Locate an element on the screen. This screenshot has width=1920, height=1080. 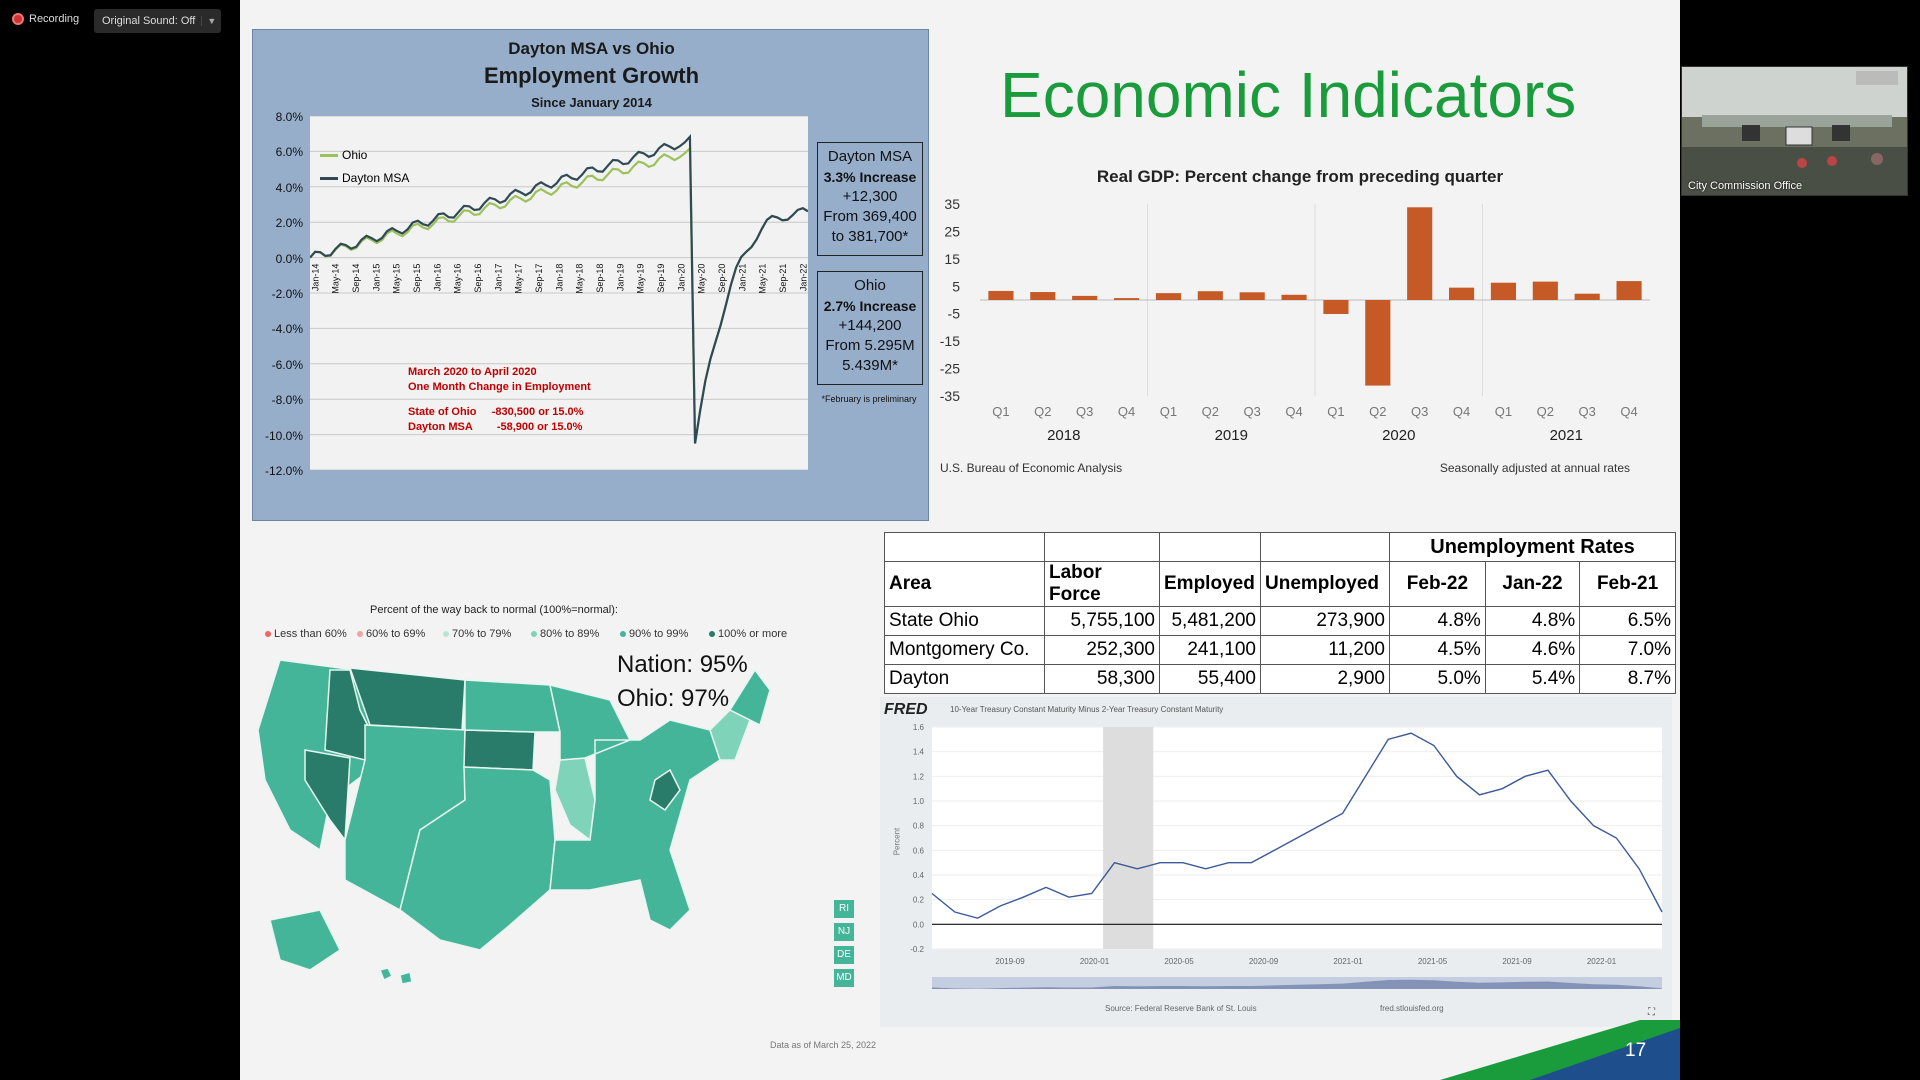
recession-shading is located at coordinates (1128, 838).